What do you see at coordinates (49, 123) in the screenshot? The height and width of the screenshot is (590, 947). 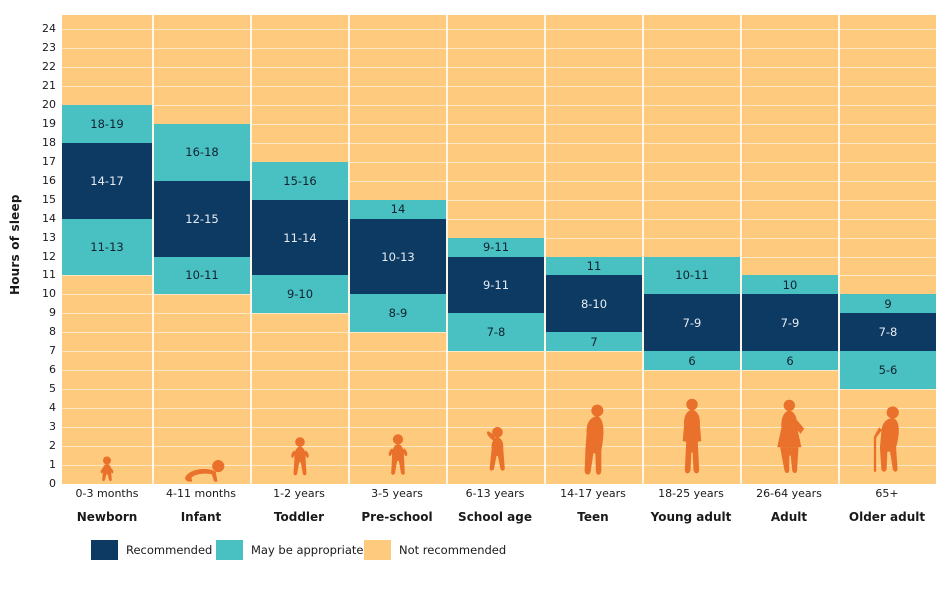 I see `y-tick-label: 19` at bounding box center [49, 123].